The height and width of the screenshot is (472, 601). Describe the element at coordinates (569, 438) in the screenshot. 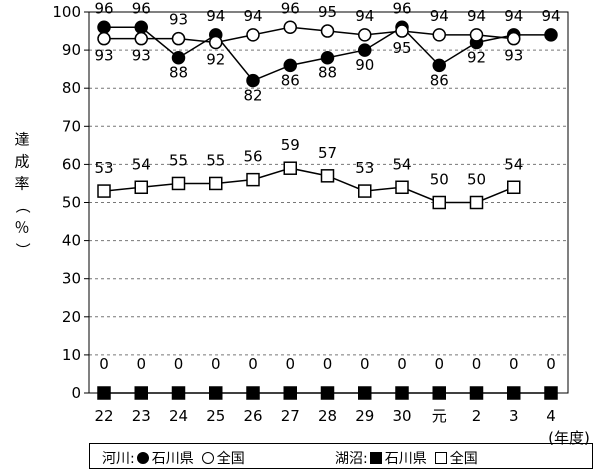

I see `x-axis-unit: (年度)` at that location.